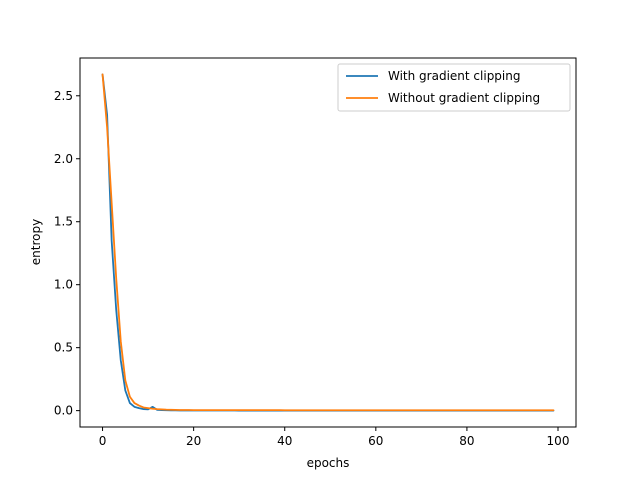  What do you see at coordinates (464, 98) in the screenshot?
I see `legend-label-without-clipping: Without gradient clipping` at bounding box center [464, 98].